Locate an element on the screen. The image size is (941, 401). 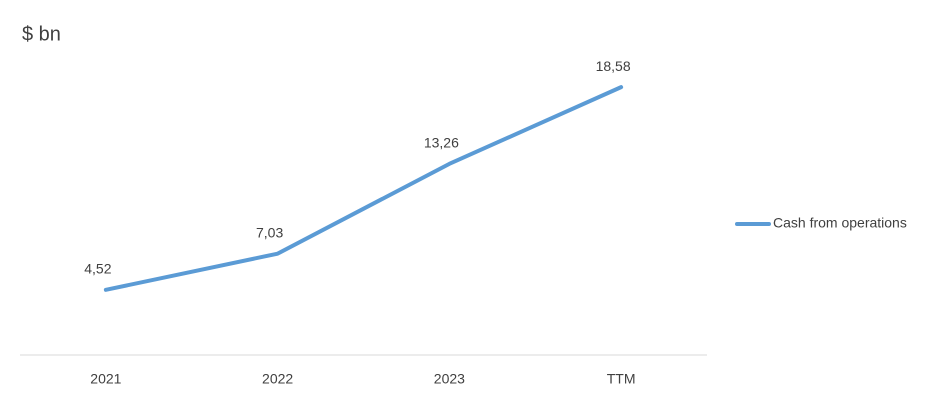
x-tick-label: 2023 is located at coordinates (449, 379).